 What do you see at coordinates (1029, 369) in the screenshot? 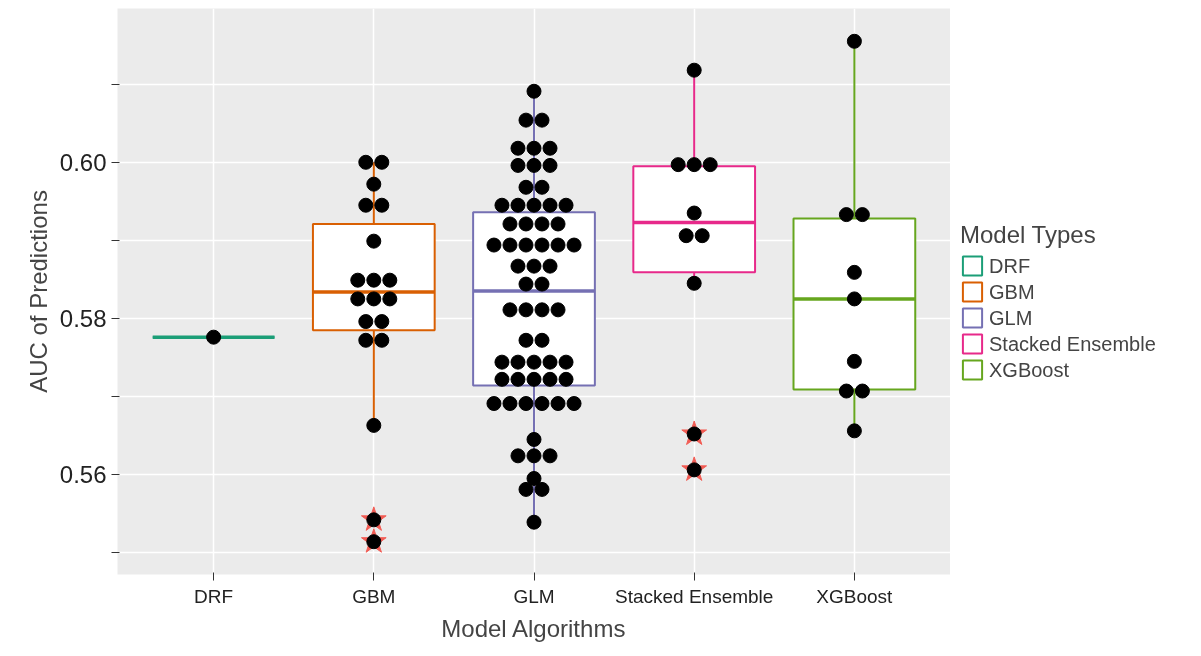
I see `legend-label: XGBoost` at bounding box center [1029, 369].